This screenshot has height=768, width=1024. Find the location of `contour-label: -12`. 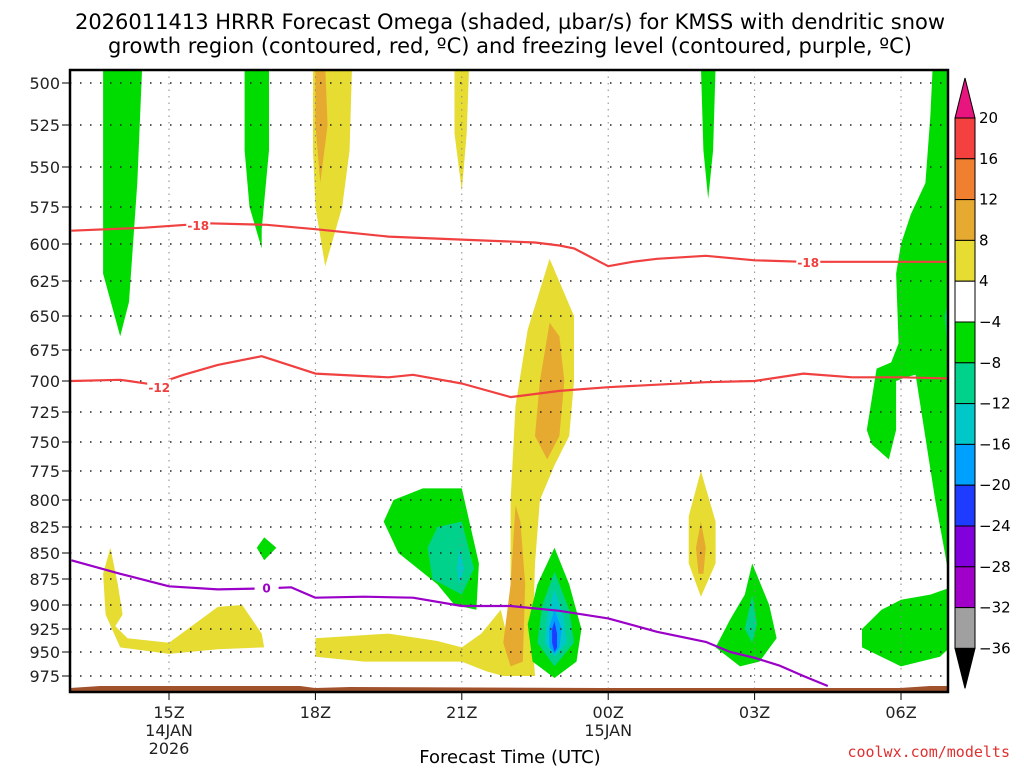

contour-label: -12 is located at coordinates (159, 388).